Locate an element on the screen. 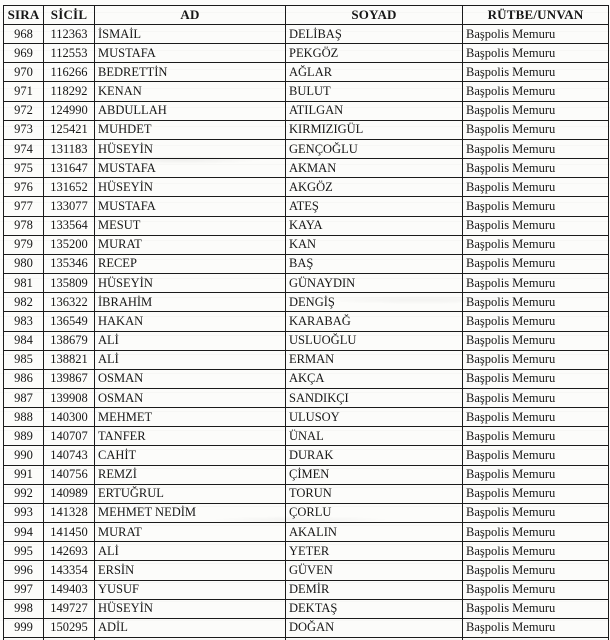 This screenshot has height=640, width=610. table-row: 989 140707 TANFER ÜNAL Başpolis Memuru is located at coordinates (306, 436).